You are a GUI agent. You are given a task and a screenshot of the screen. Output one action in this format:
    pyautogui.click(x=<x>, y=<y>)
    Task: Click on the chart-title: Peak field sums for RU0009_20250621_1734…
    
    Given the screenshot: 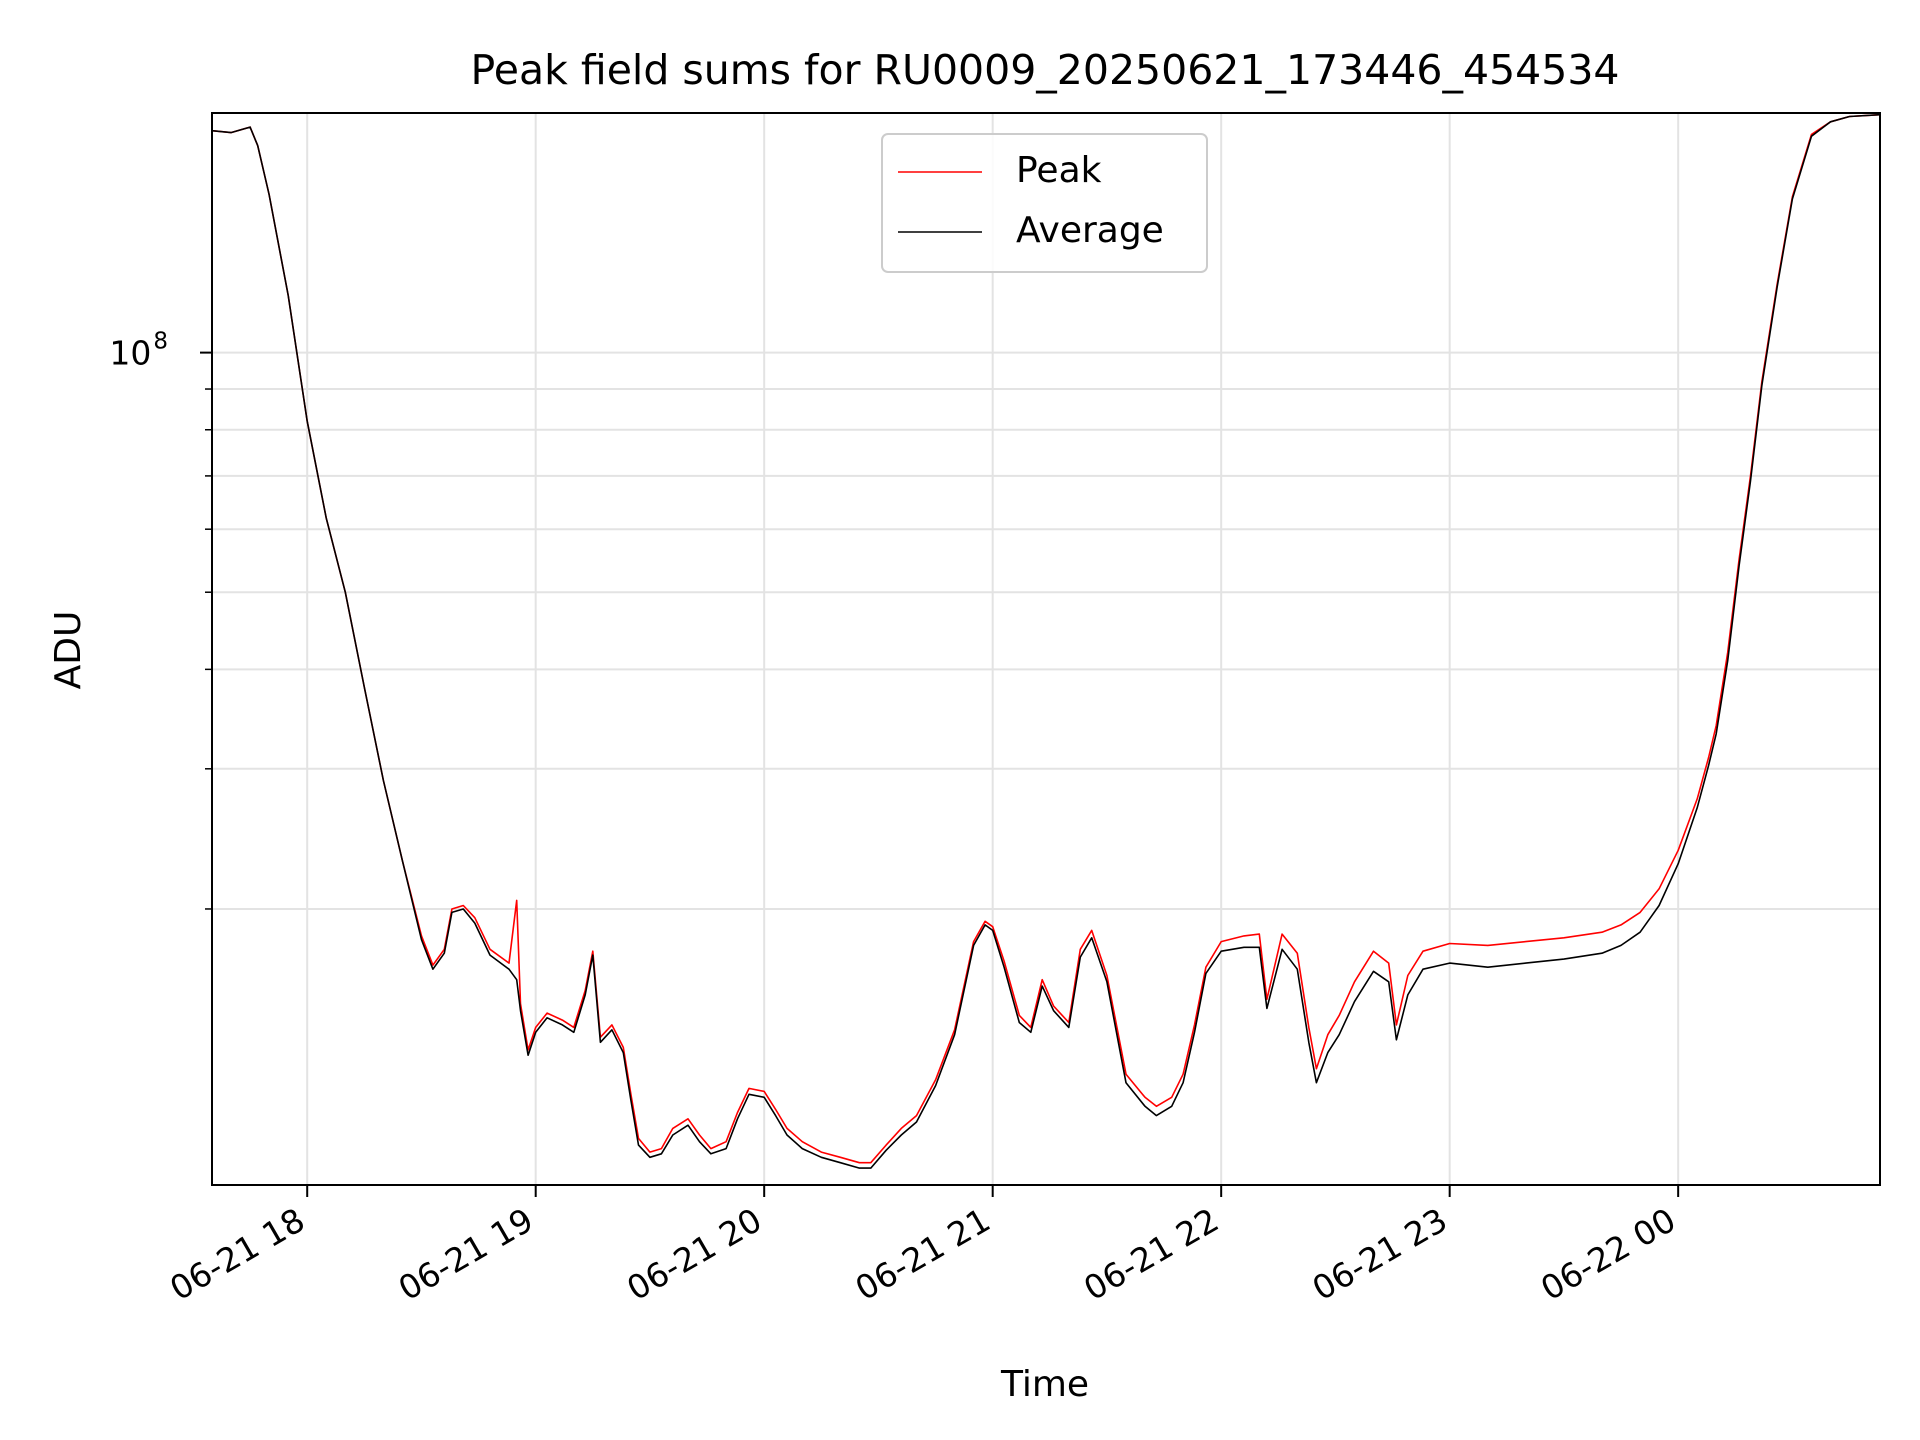 What is the action you would take?
    pyautogui.click(x=1044, y=70)
    